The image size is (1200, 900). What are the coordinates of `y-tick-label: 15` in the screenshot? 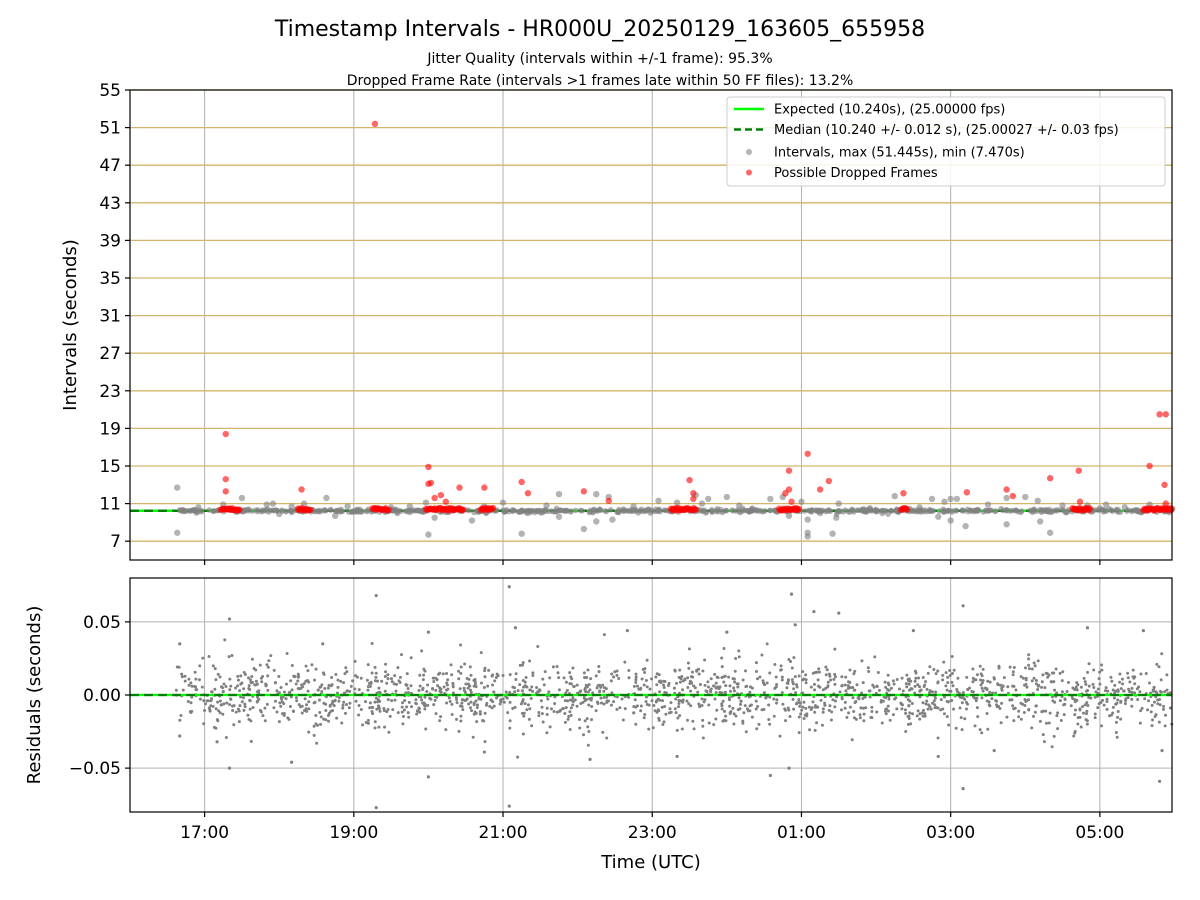 It's located at (110, 467).